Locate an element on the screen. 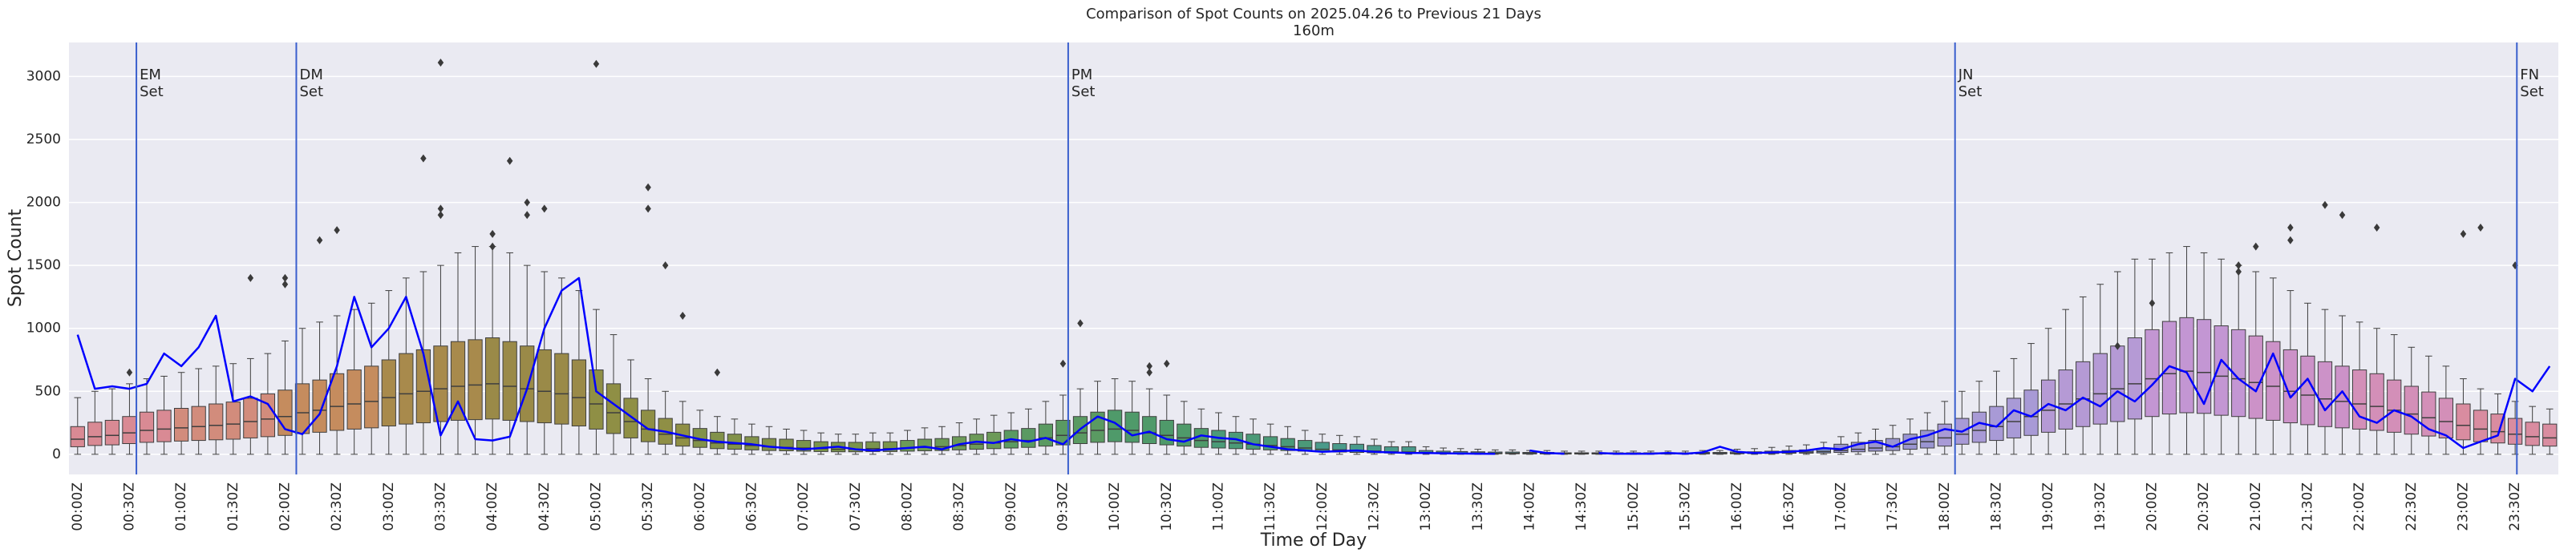  x-tick-label: 07:00Z is located at coordinates (804, 506).